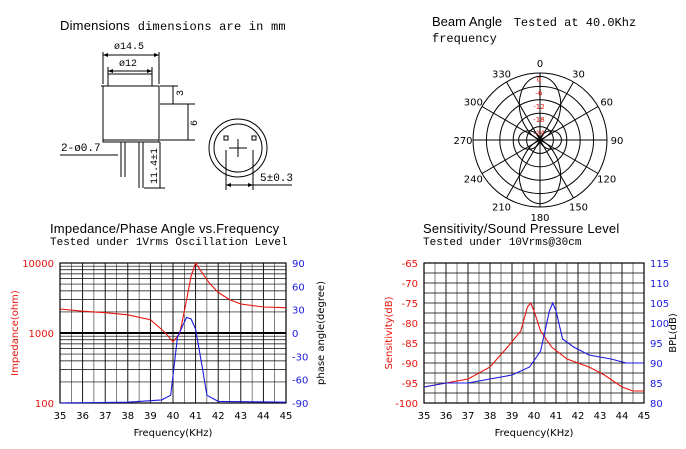 The image size is (686, 449). Describe the element at coordinates (298, 287) in the screenshot. I see `right-tick-label: 60` at that location.